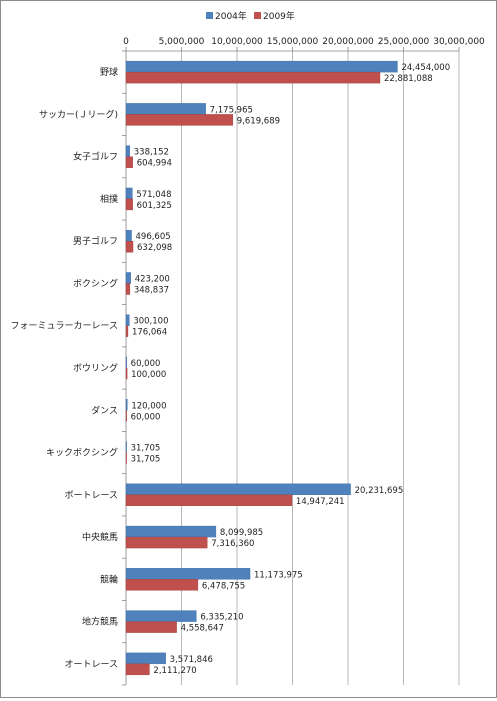 This screenshot has height=701, width=497. Describe the element at coordinates (174, 671) in the screenshot. I see `data-label-2009: 2,111,270` at that location.